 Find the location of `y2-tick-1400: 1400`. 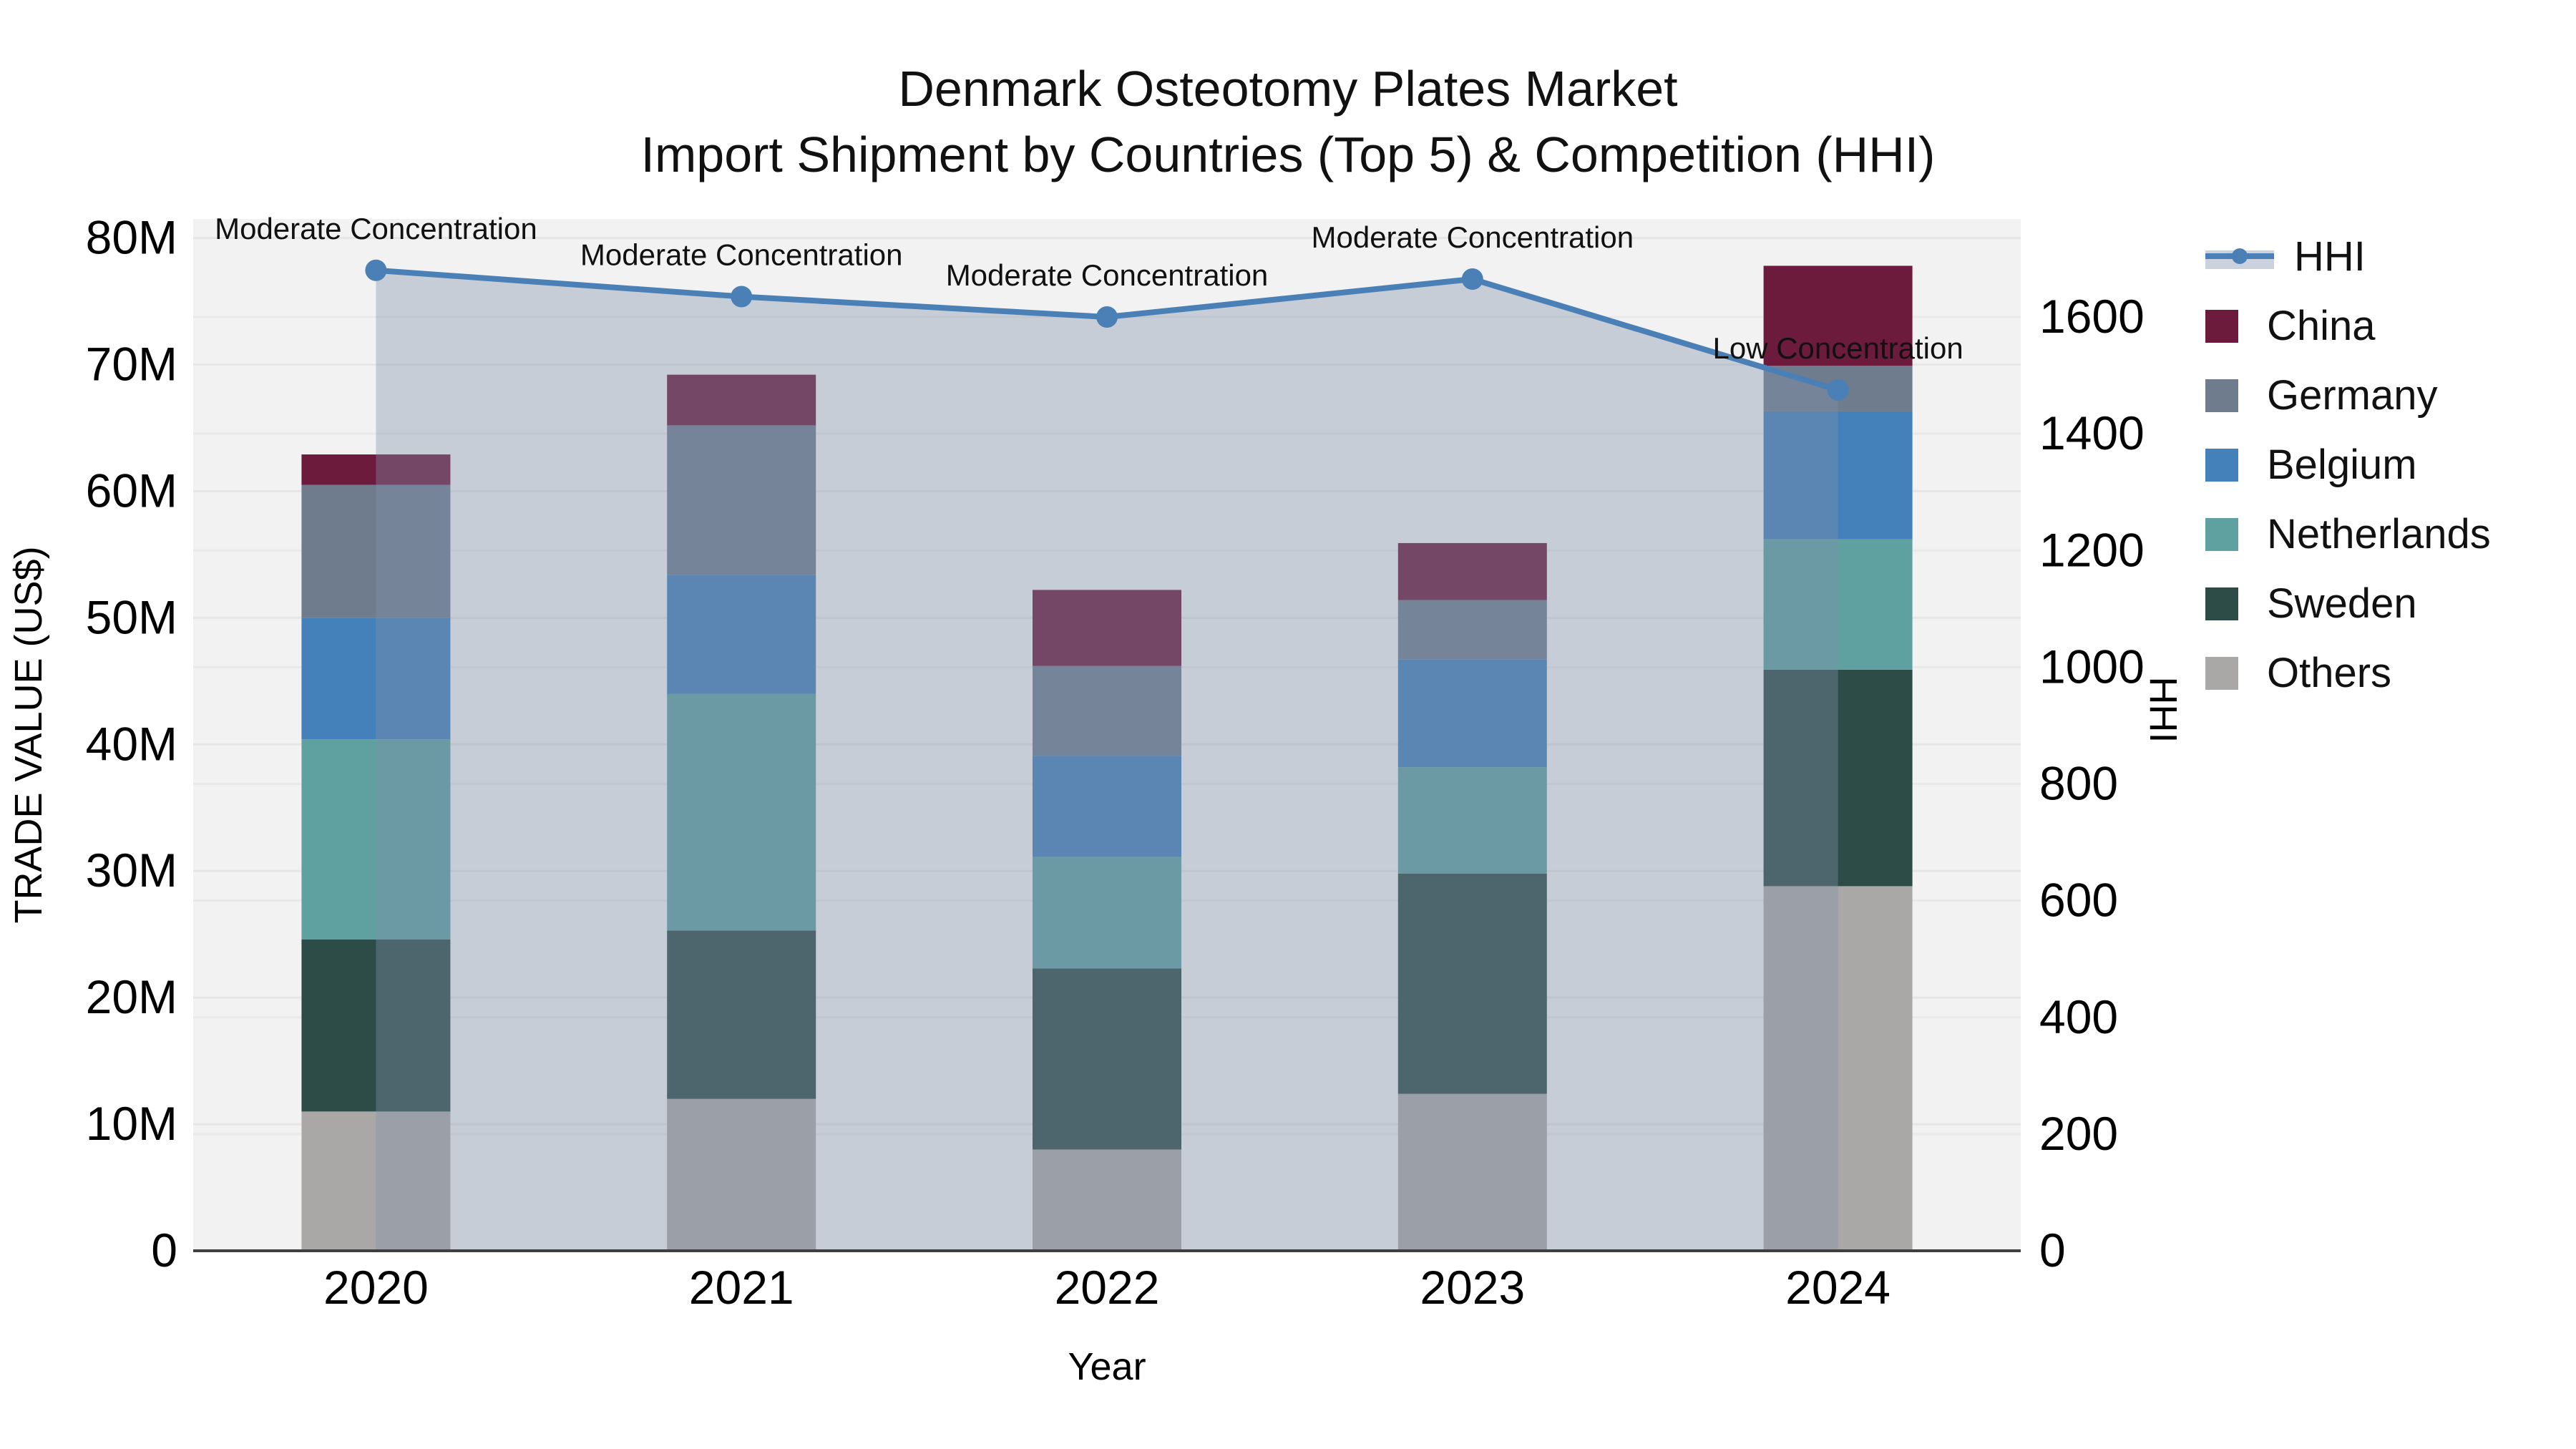

y2-tick-1400: 1400 is located at coordinates (2092, 432).